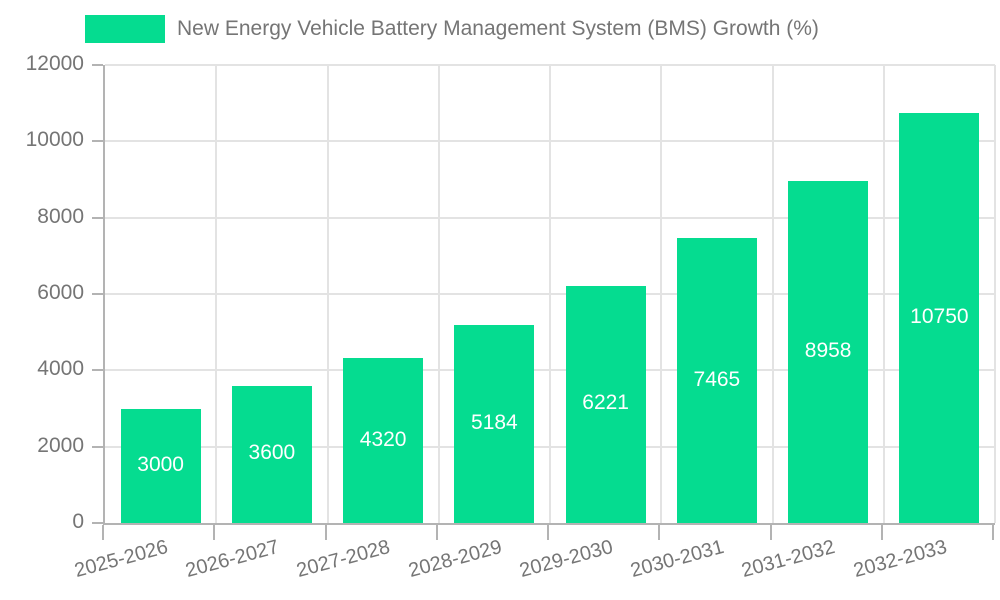 The image size is (1000, 600). Describe the element at coordinates (60, 292) in the screenshot. I see `y-tick-label: 6000` at that location.